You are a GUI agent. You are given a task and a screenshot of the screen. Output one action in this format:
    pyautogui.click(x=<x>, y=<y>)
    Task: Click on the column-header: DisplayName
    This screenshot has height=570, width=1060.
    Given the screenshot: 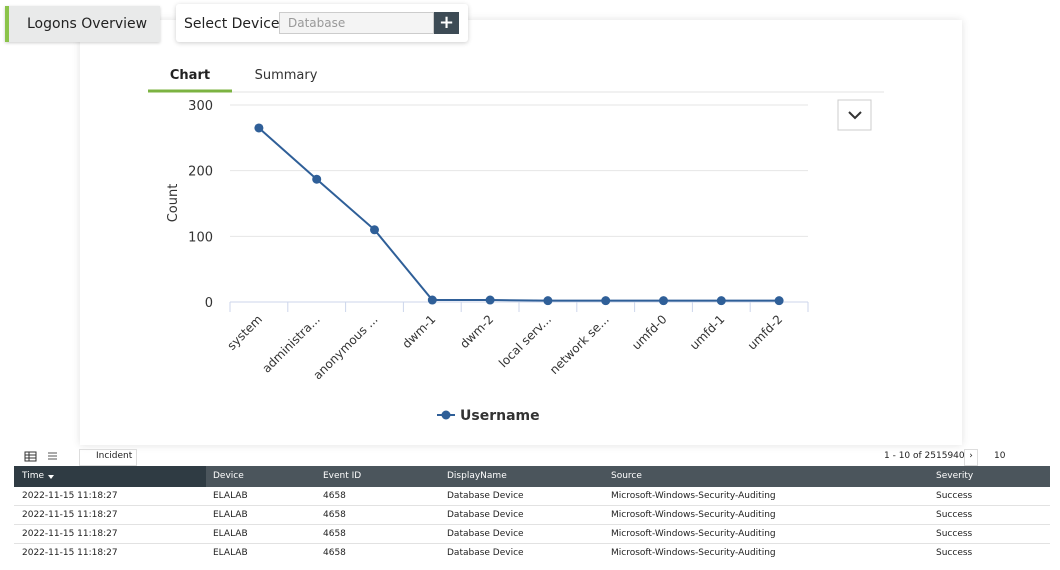 What is the action you would take?
    pyautogui.click(x=477, y=476)
    